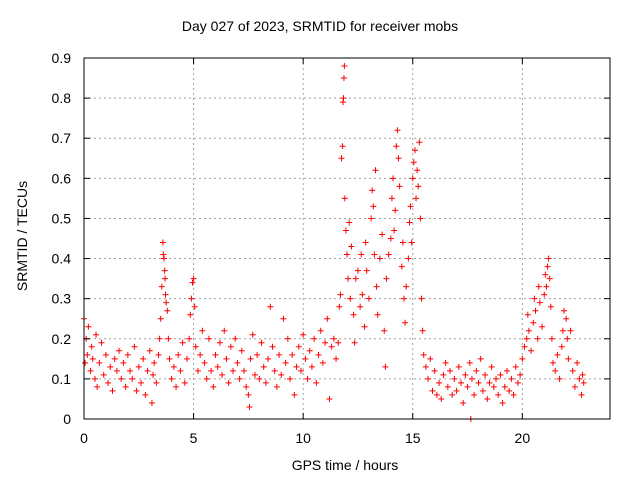  Describe the element at coordinates (62, 259) in the screenshot. I see `y-tick-label: 0.4` at that location.